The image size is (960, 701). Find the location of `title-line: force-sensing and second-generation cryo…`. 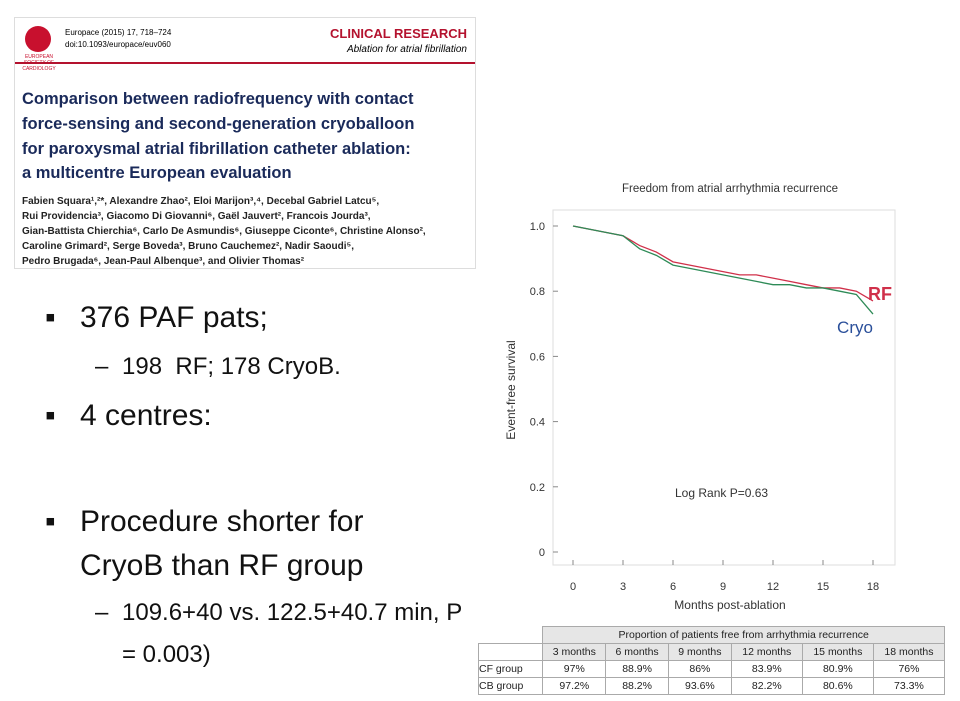

title-line: force-sensing and second-generation cryo… is located at coordinates (218, 124).